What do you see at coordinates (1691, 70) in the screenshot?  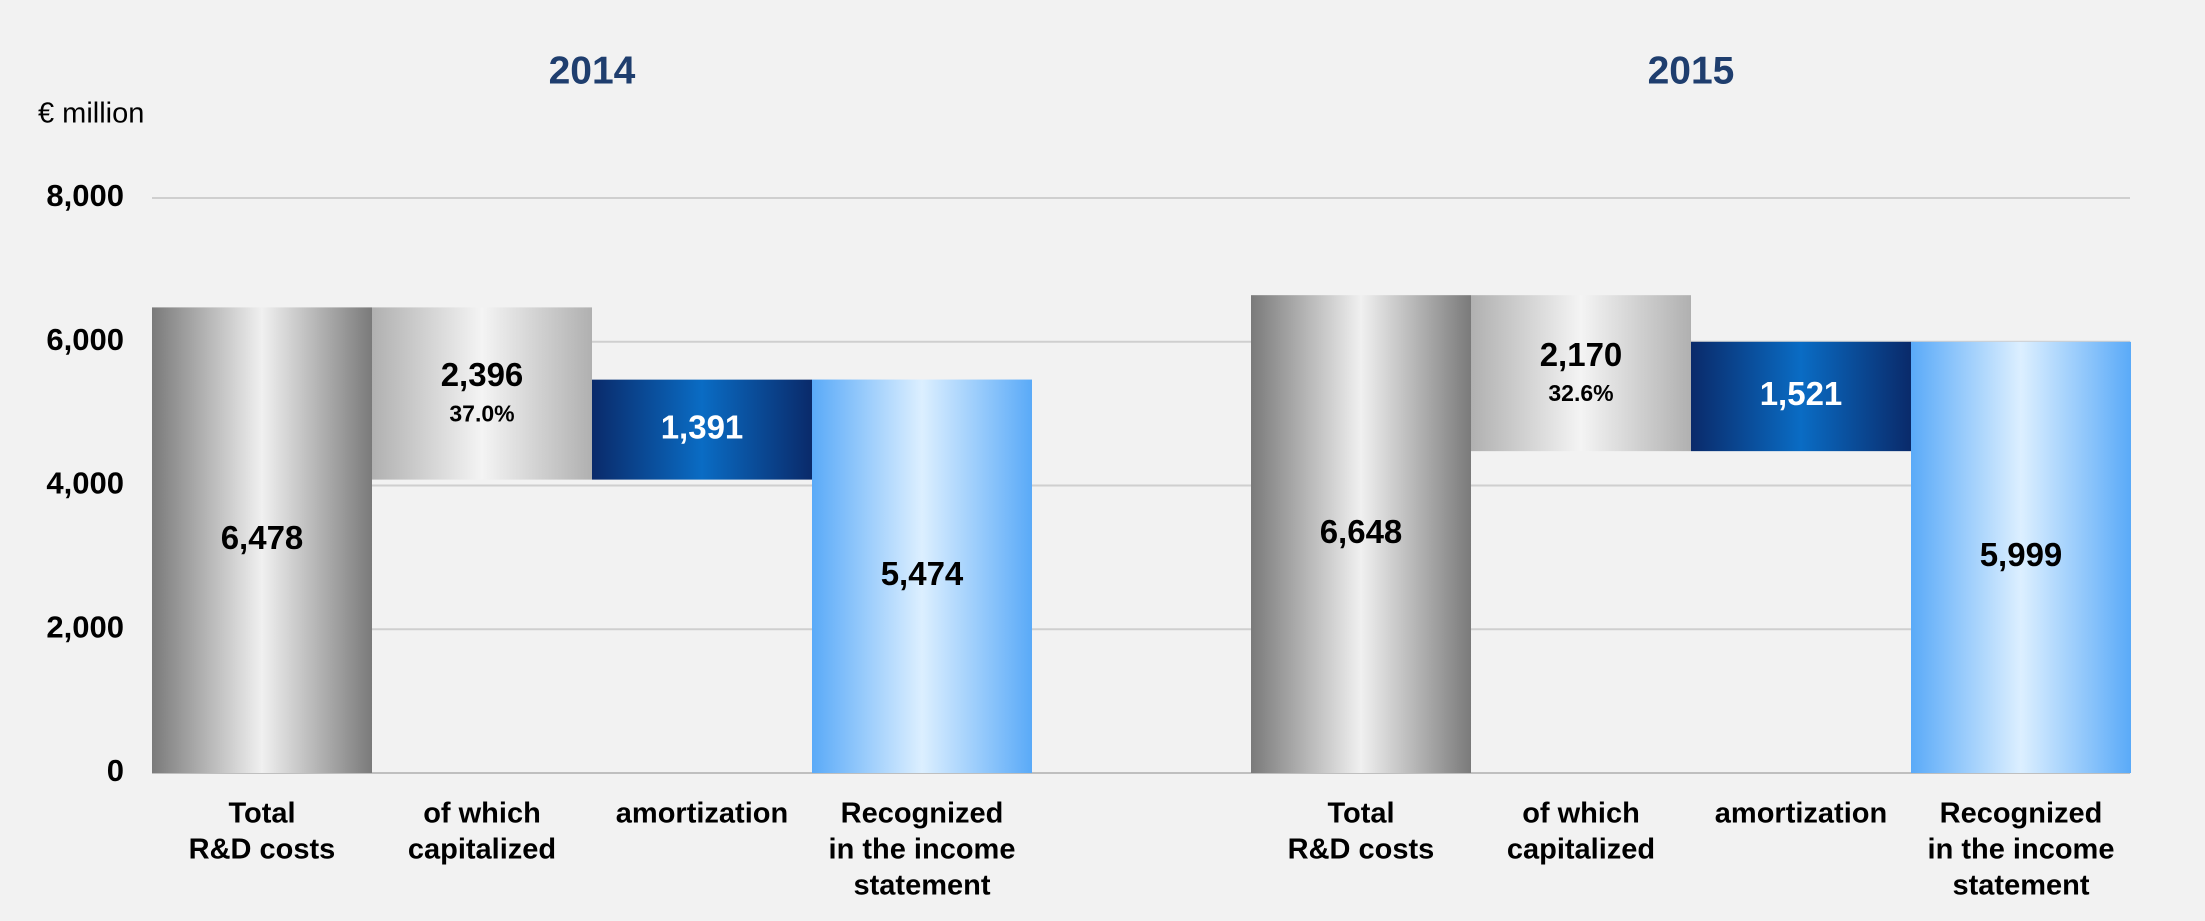 I see `group-title: 2015` at bounding box center [1691, 70].